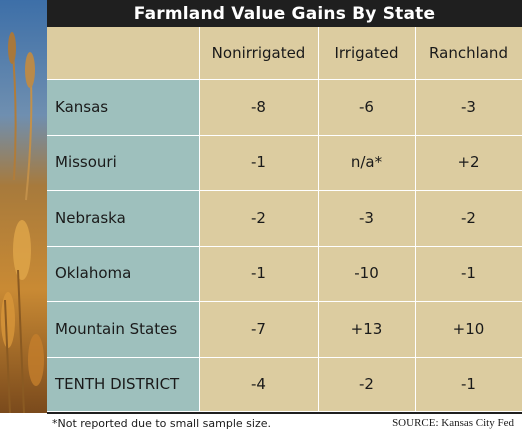  I want to click on row-label: Kansas, so click(123, 107).